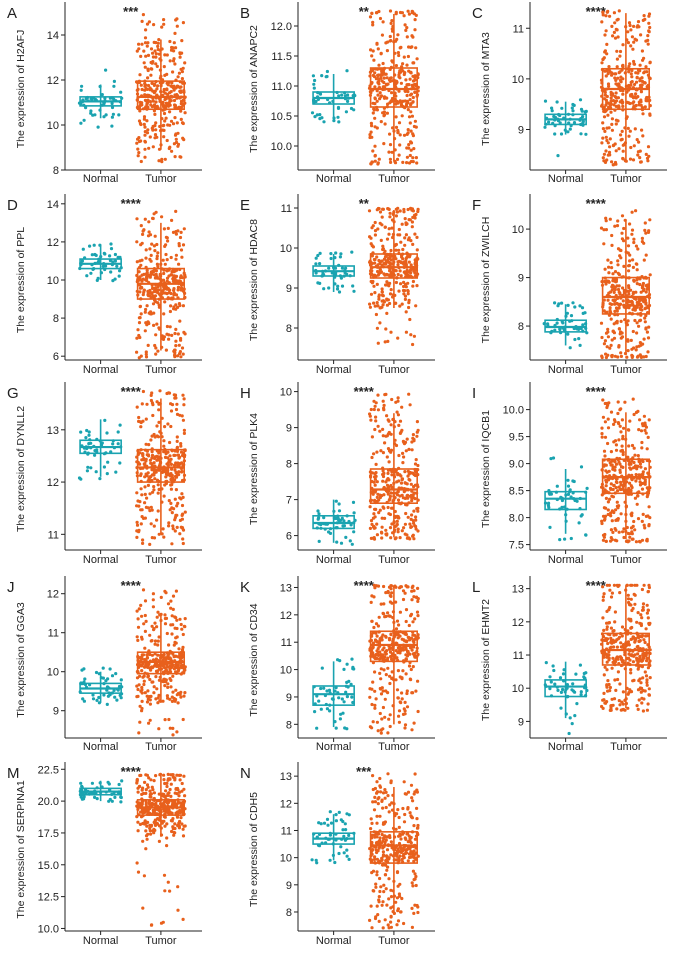 Image resolution: width=685 pixels, height=977 pixels. I want to click on panel-label: A, so click(12, 13).